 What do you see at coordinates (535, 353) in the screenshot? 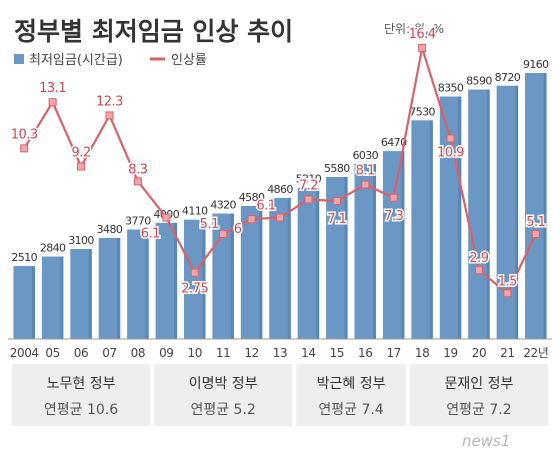
I see `x-tick-label: 22년` at bounding box center [535, 353].